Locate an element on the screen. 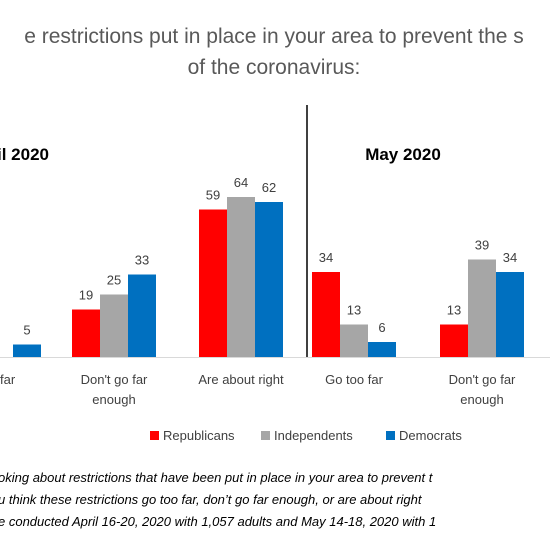 The width and height of the screenshot is (550, 550). data-label-independents-p1-c0: 13 is located at coordinates (354, 310).